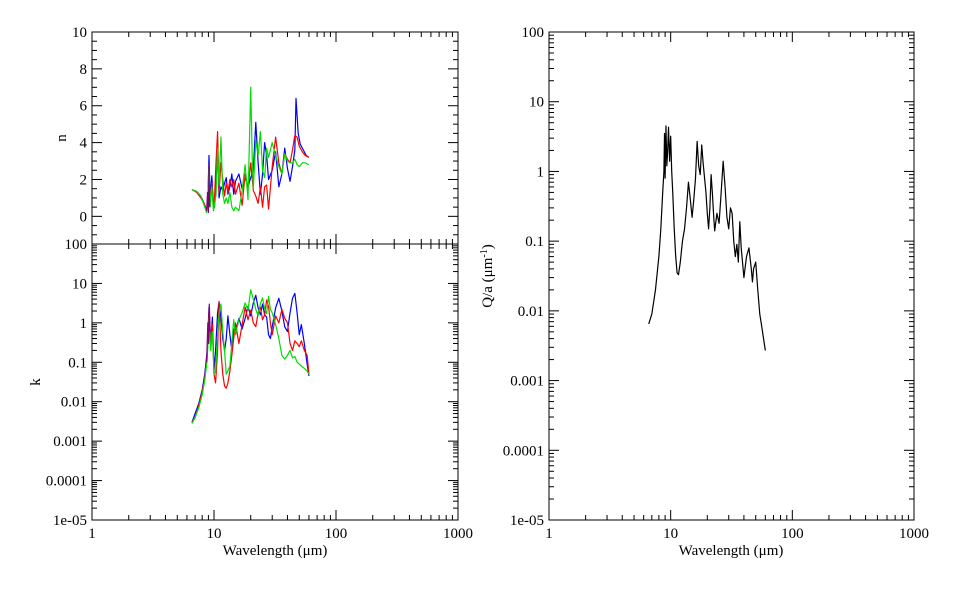 This screenshot has height=614, width=960. What do you see at coordinates (534, 242) in the screenshot?
I see `q-y-tick-label: 0.1` at bounding box center [534, 242].